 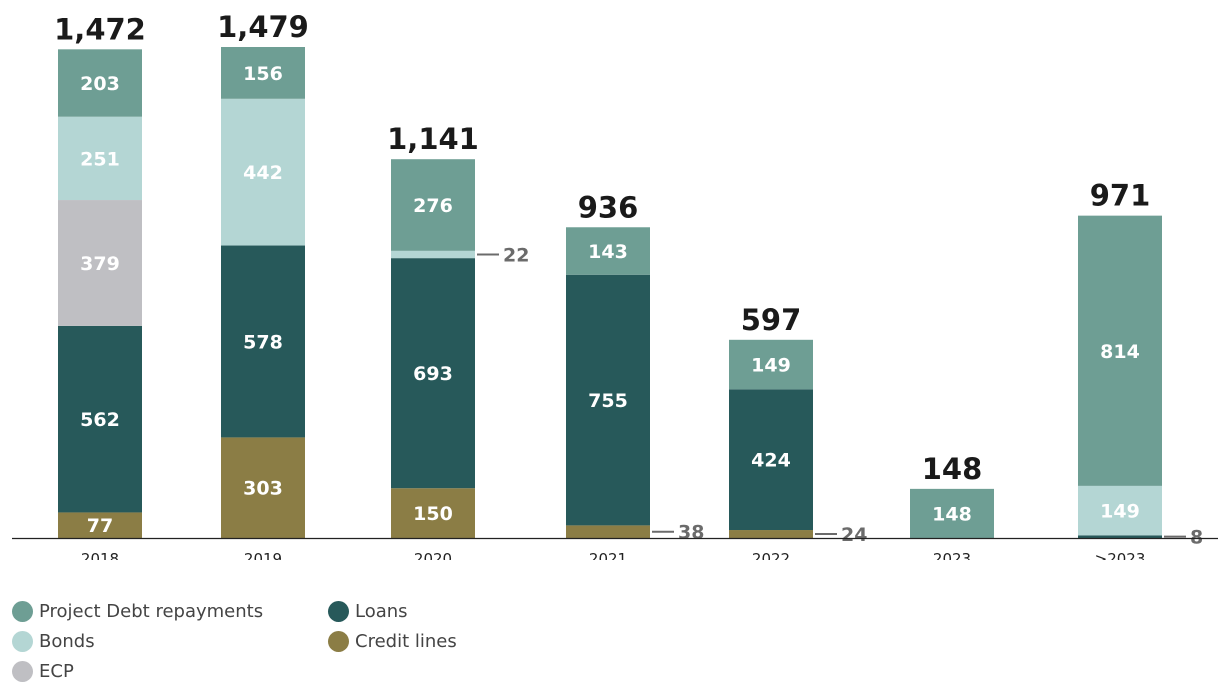 What do you see at coordinates (771, 534) in the screenshot?
I see `bar-segment-credit-lines-2022` at bounding box center [771, 534].